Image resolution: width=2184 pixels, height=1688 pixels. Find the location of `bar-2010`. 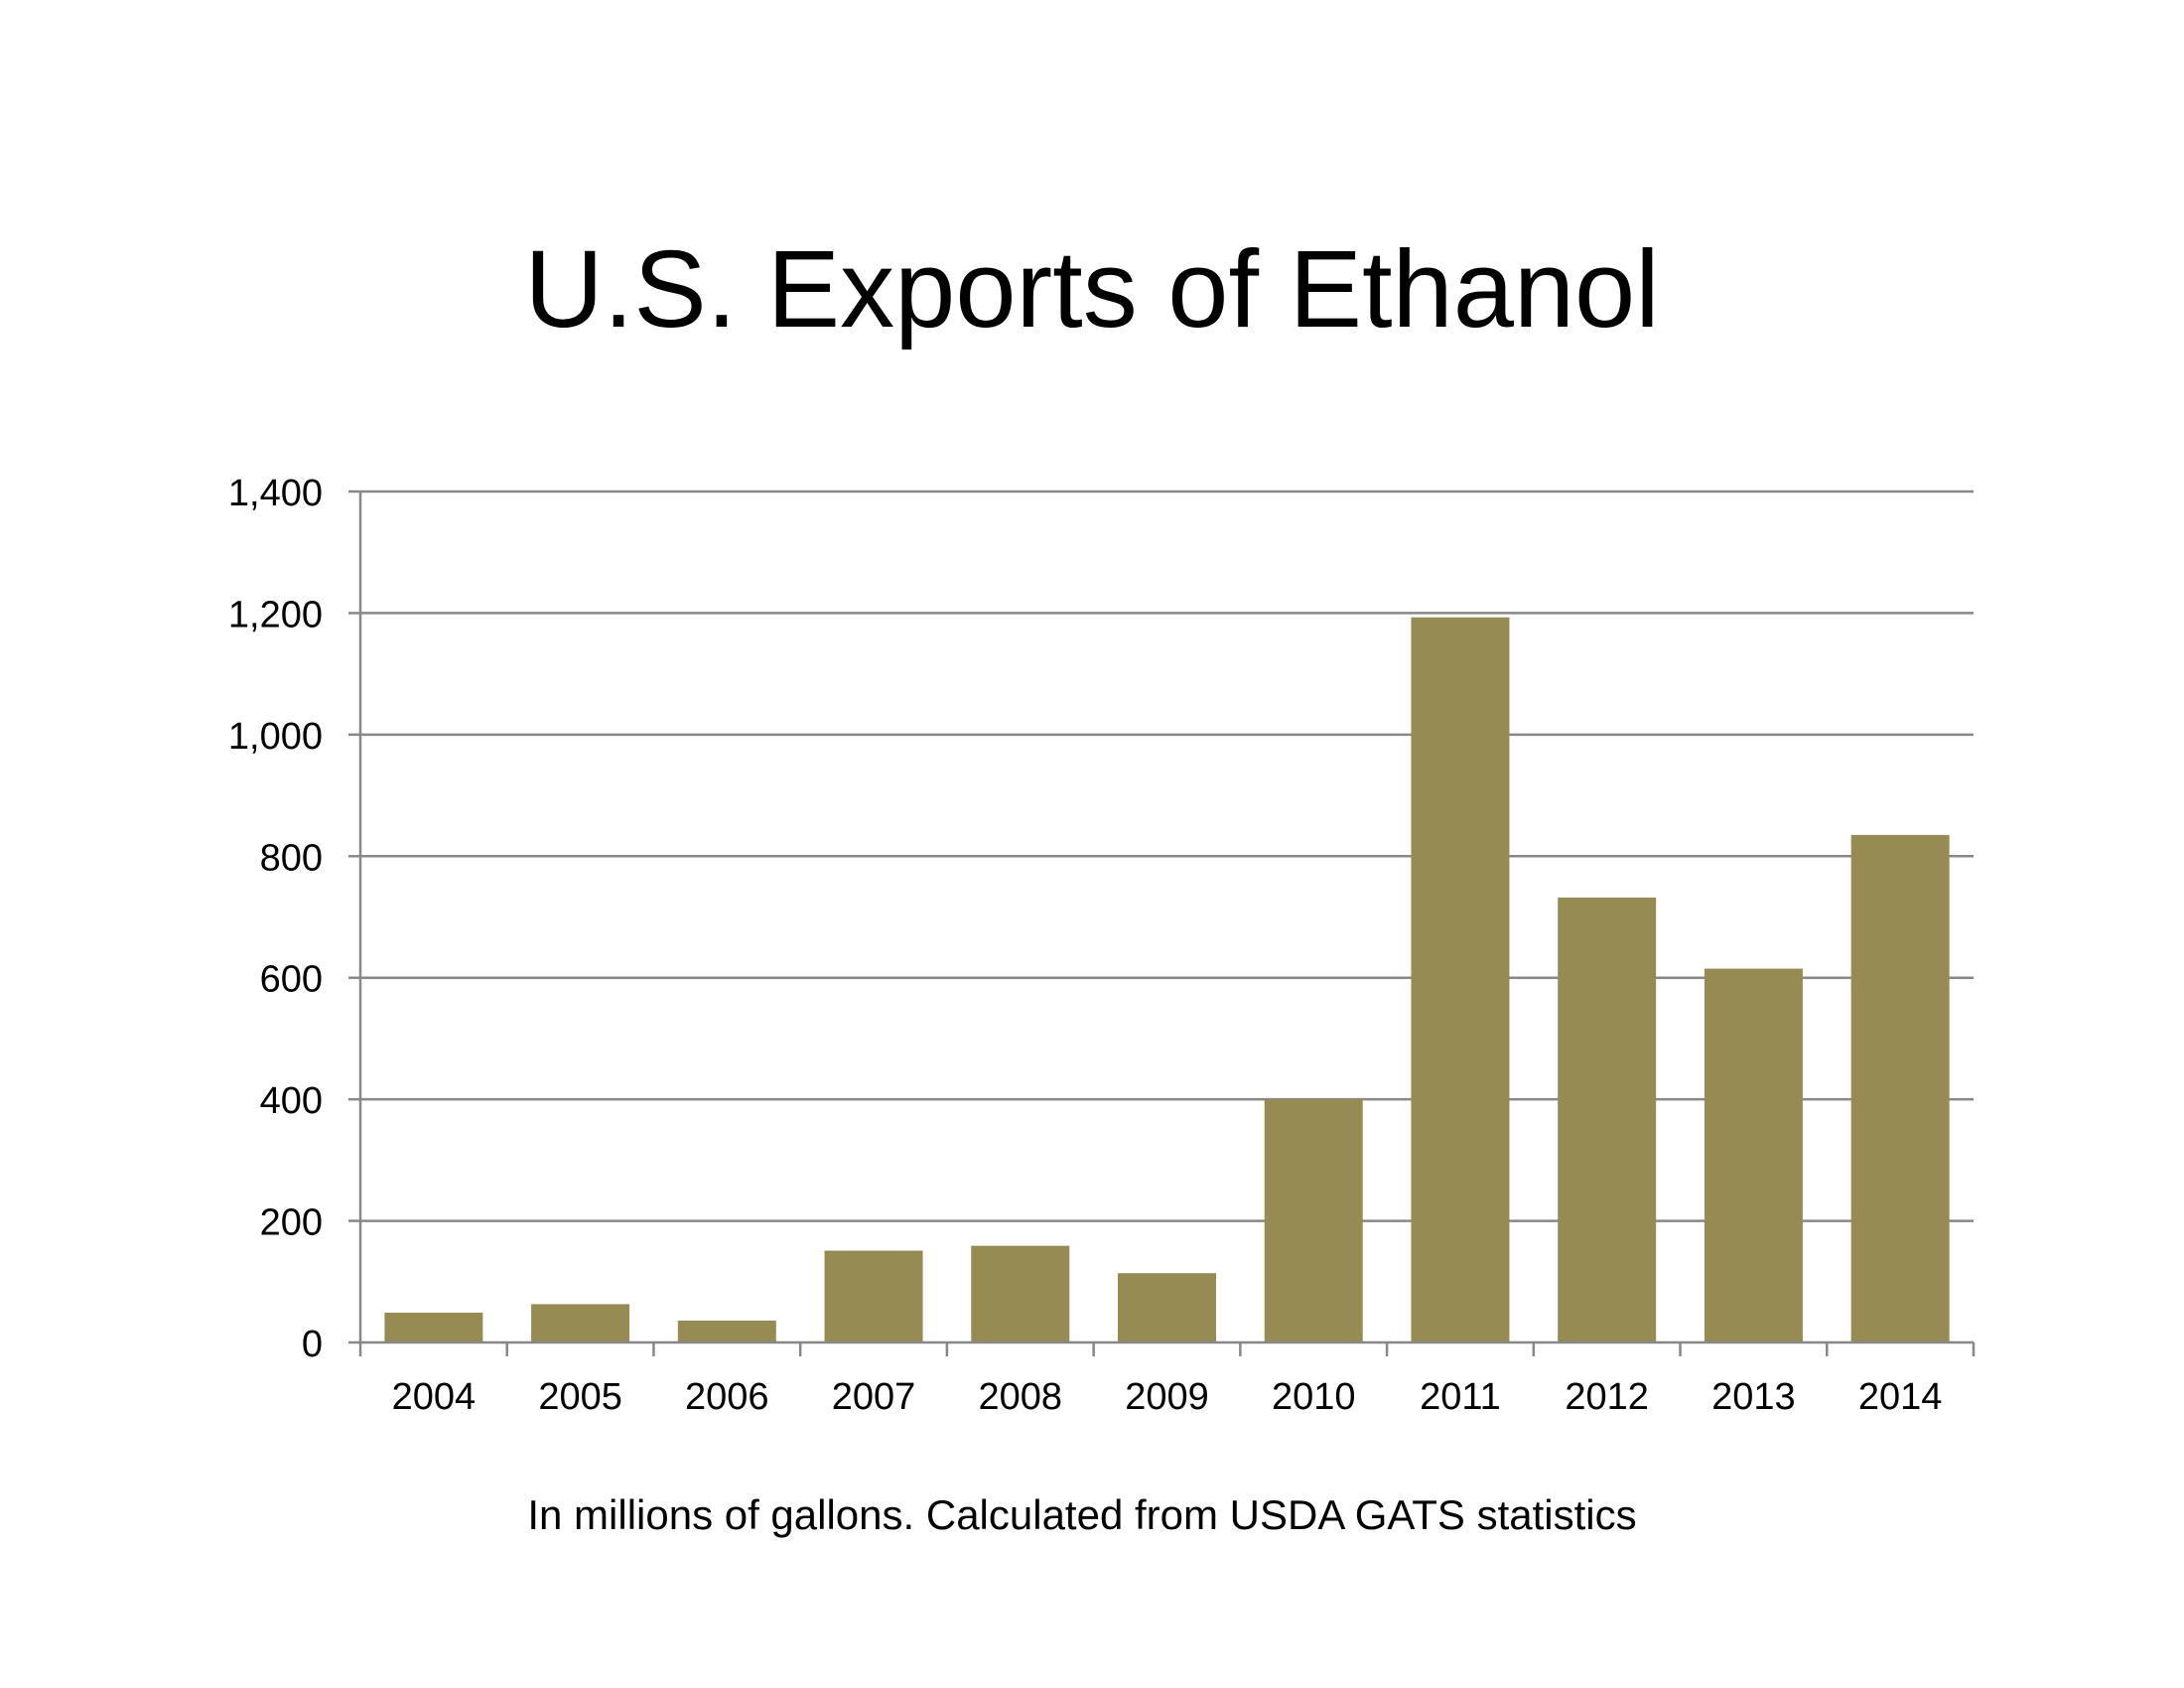

bar-2010 is located at coordinates (1313, 1220).